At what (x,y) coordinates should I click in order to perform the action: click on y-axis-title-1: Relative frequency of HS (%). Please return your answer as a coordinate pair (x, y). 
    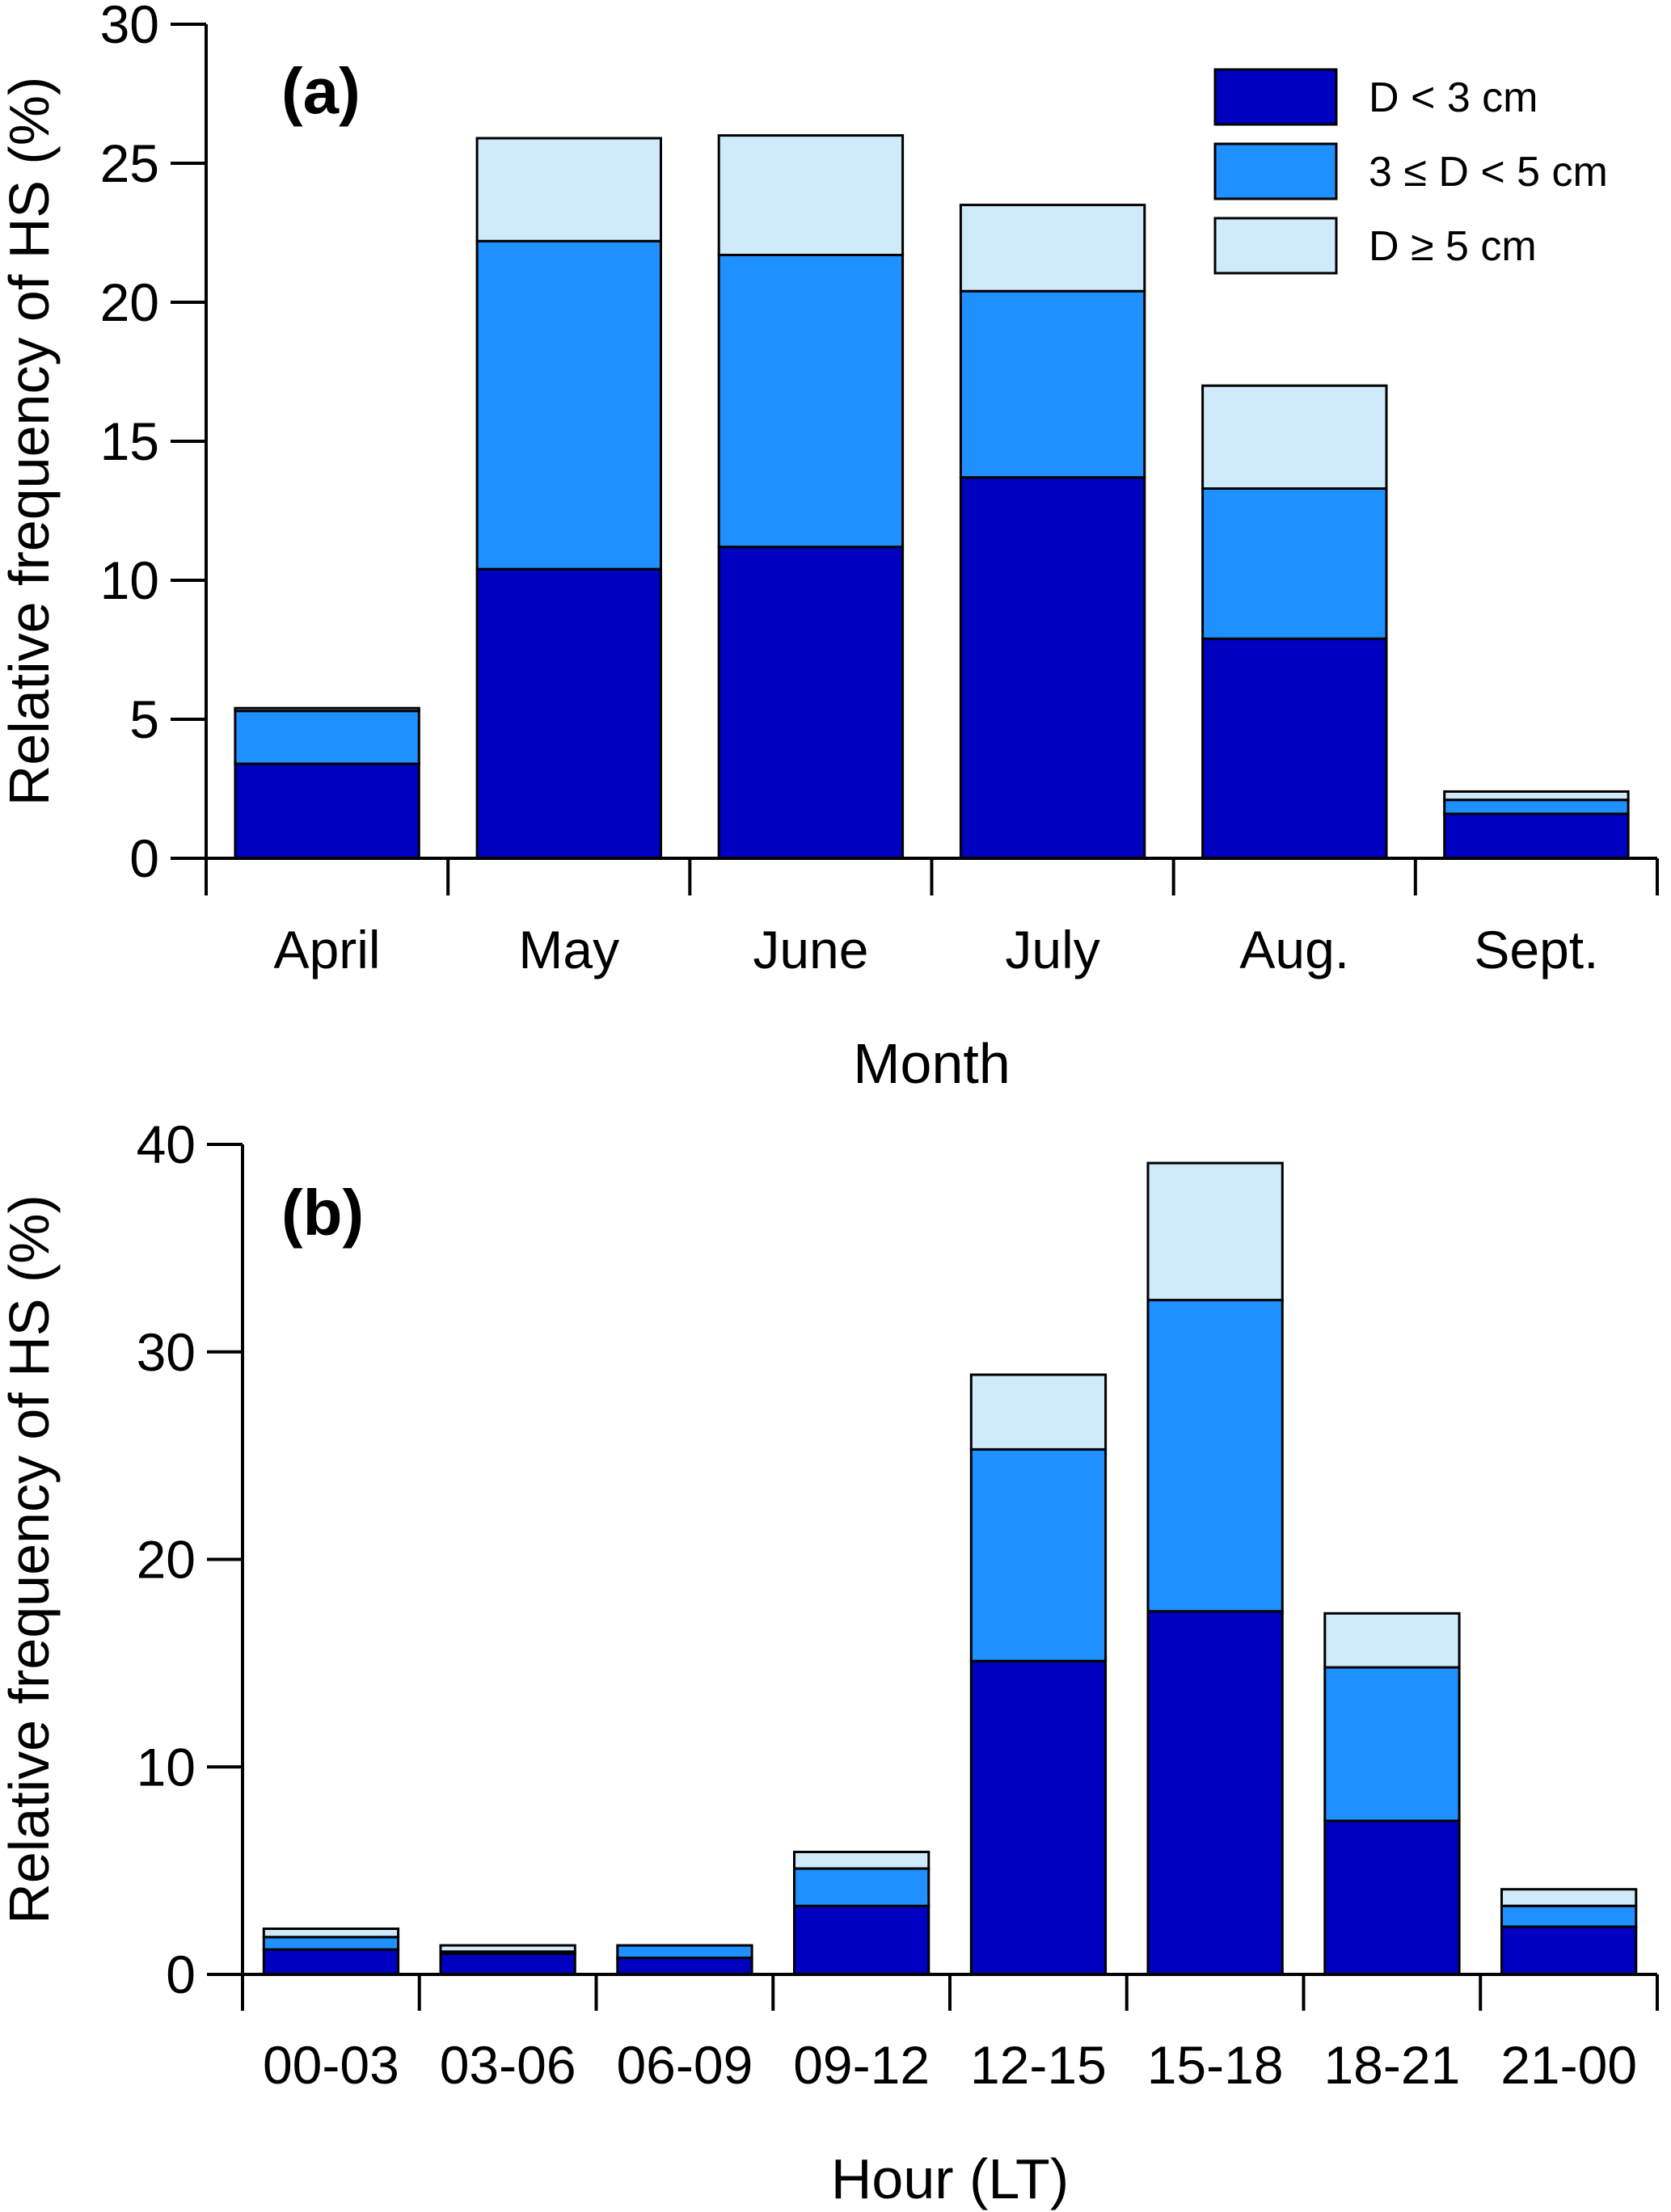
    Looking at the image, I should click on (30, 1559).